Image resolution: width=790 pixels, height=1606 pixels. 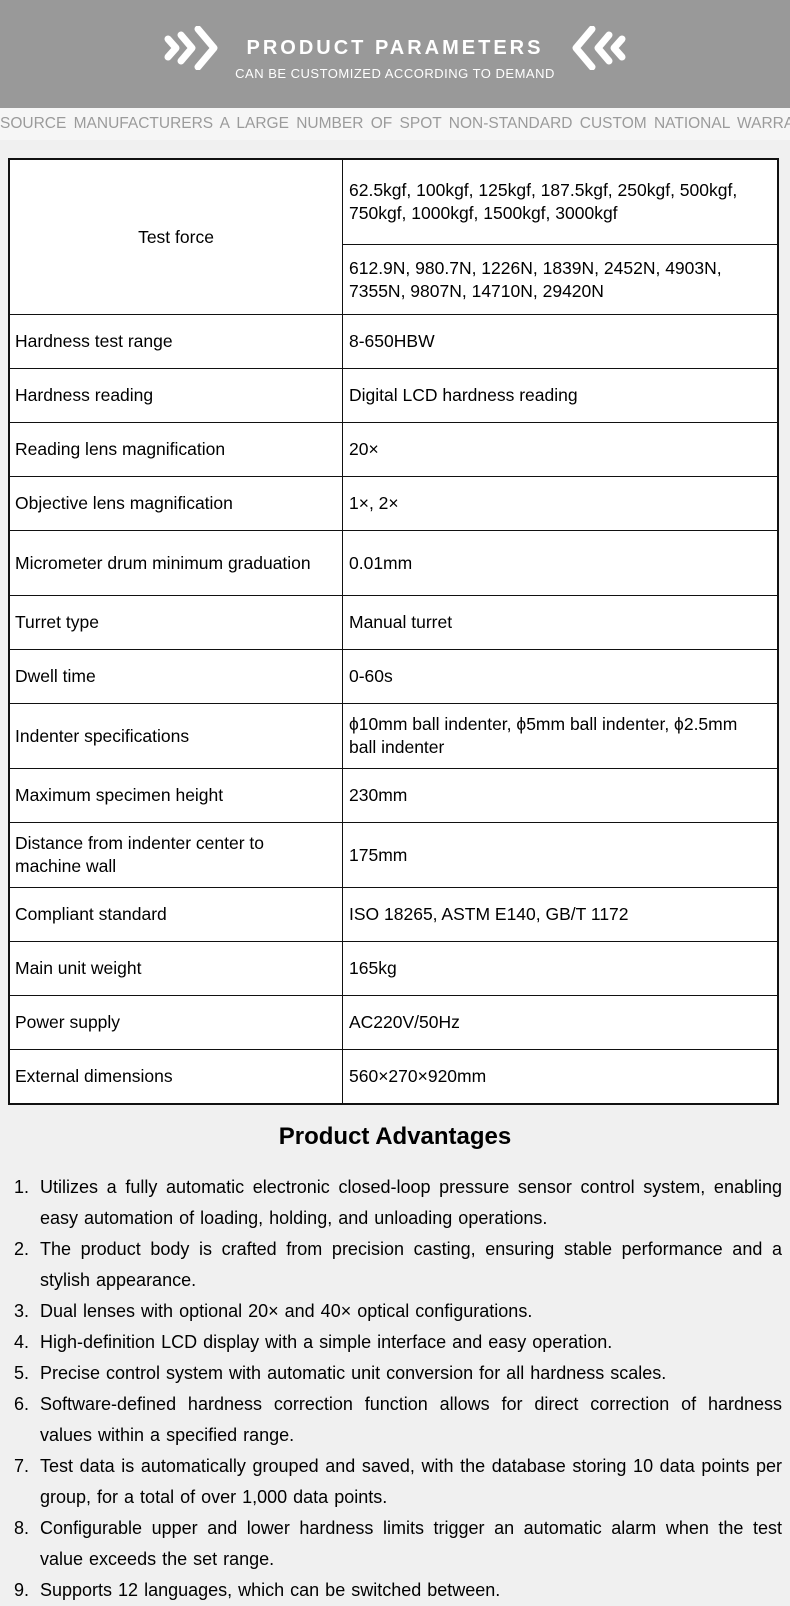 I want to click on row-value: 230mm, so click(x=560, y=795).